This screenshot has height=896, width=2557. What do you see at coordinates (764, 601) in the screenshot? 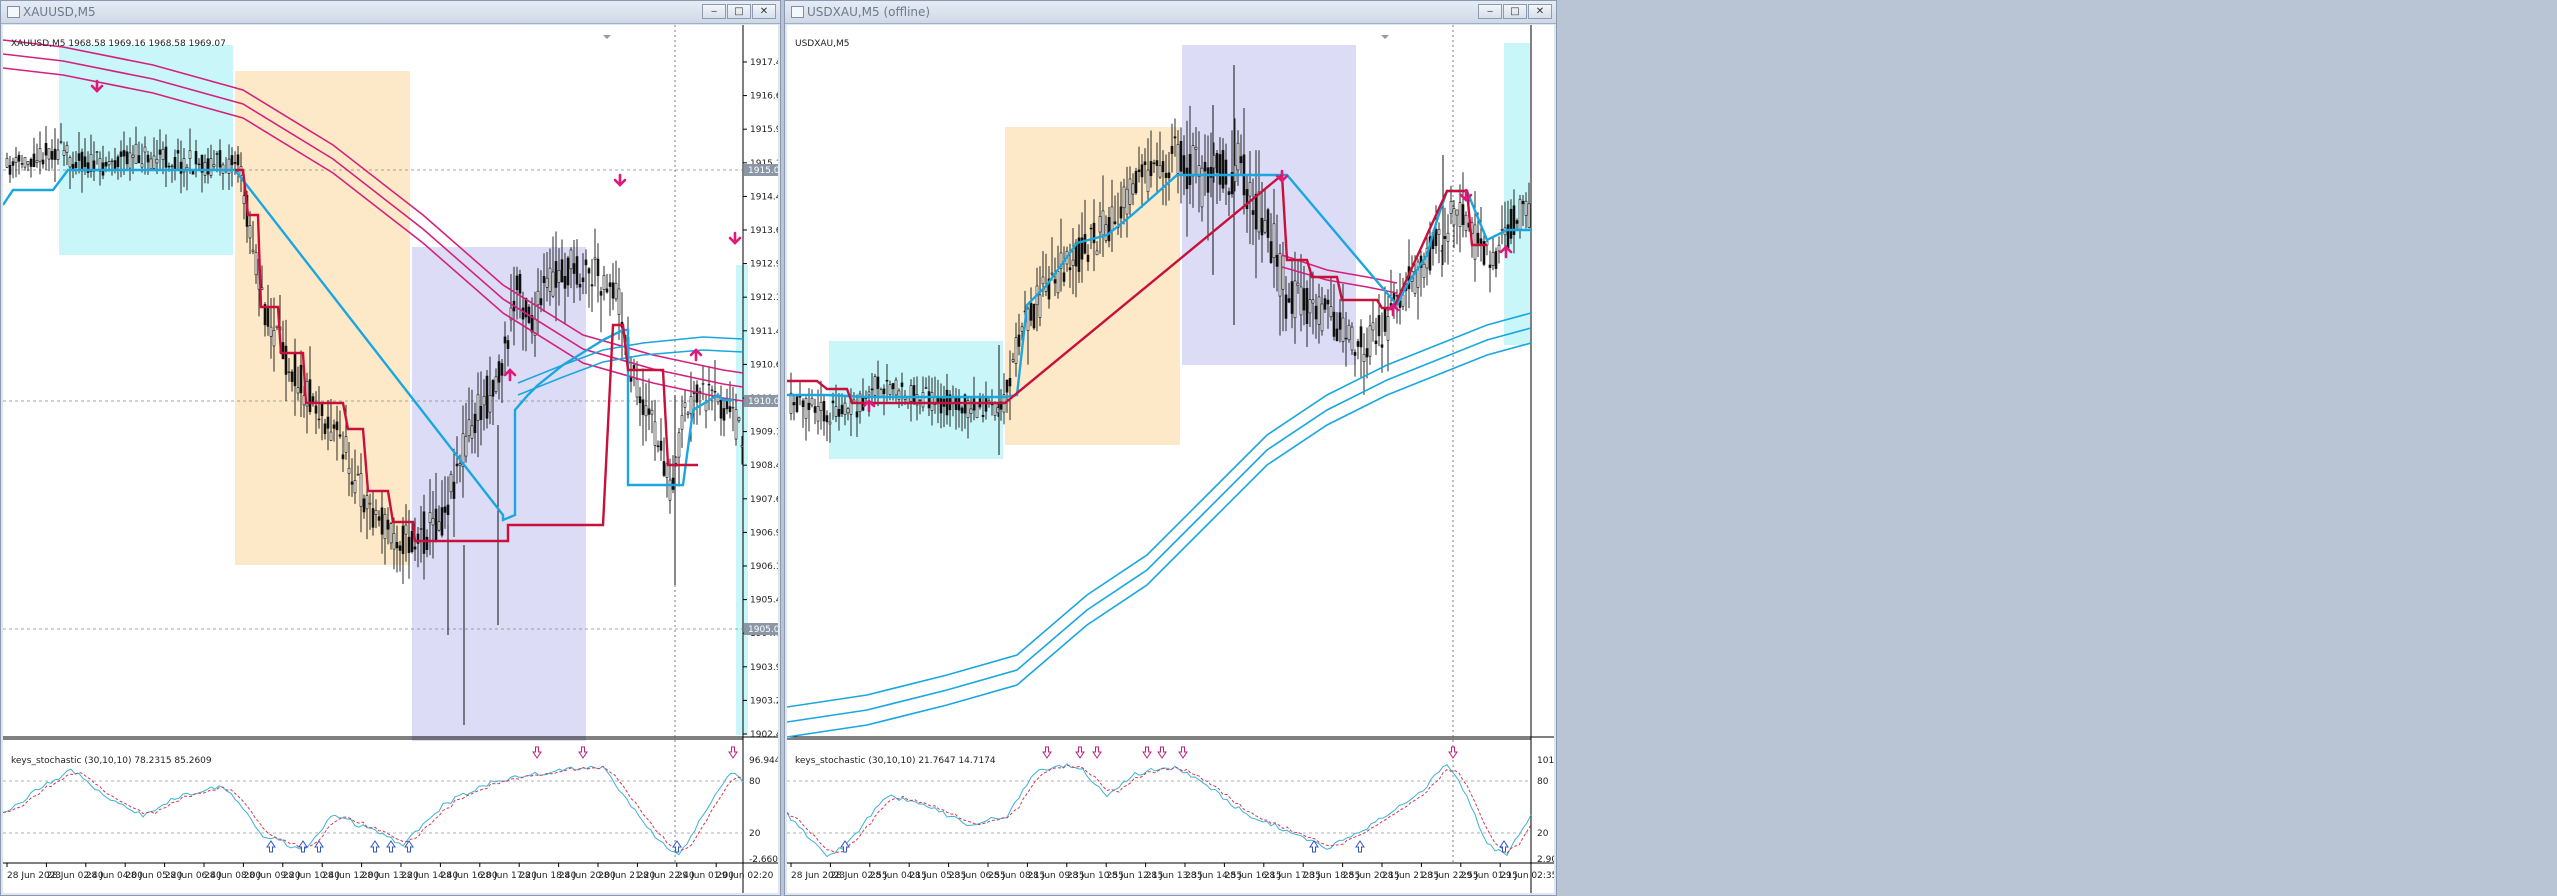
I see `price-tick-label: 1905.45` at bounding box center [764, 601].